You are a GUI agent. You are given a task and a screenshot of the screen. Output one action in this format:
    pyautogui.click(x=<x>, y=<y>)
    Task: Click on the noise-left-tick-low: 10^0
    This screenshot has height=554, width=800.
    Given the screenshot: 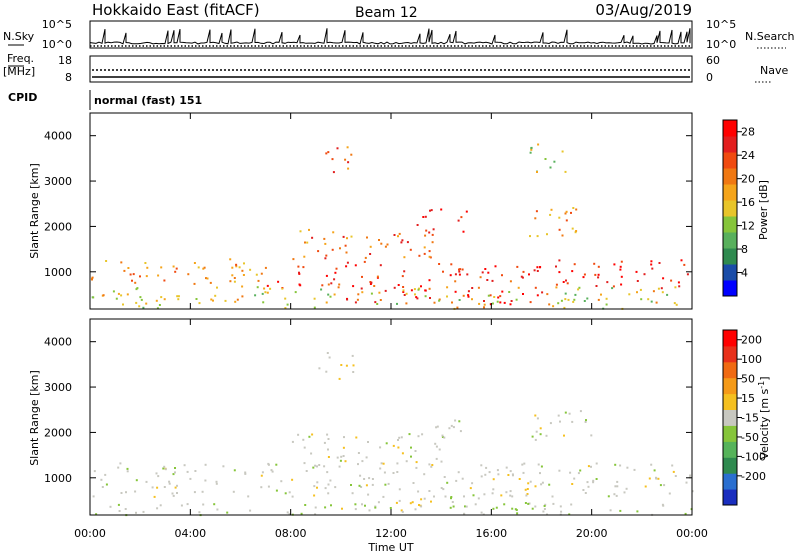 What is the action you would take?
    pyautogui.click(x=57, y=44)
    